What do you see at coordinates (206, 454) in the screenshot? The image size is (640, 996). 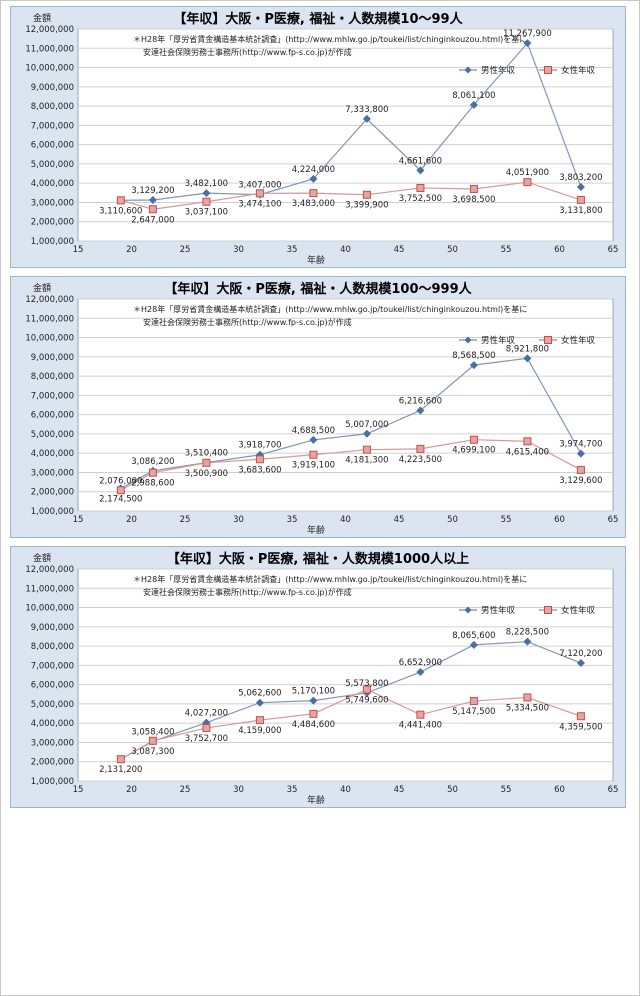 I see `data-label-male: 3,510,400` at bounding box center [206, 454].